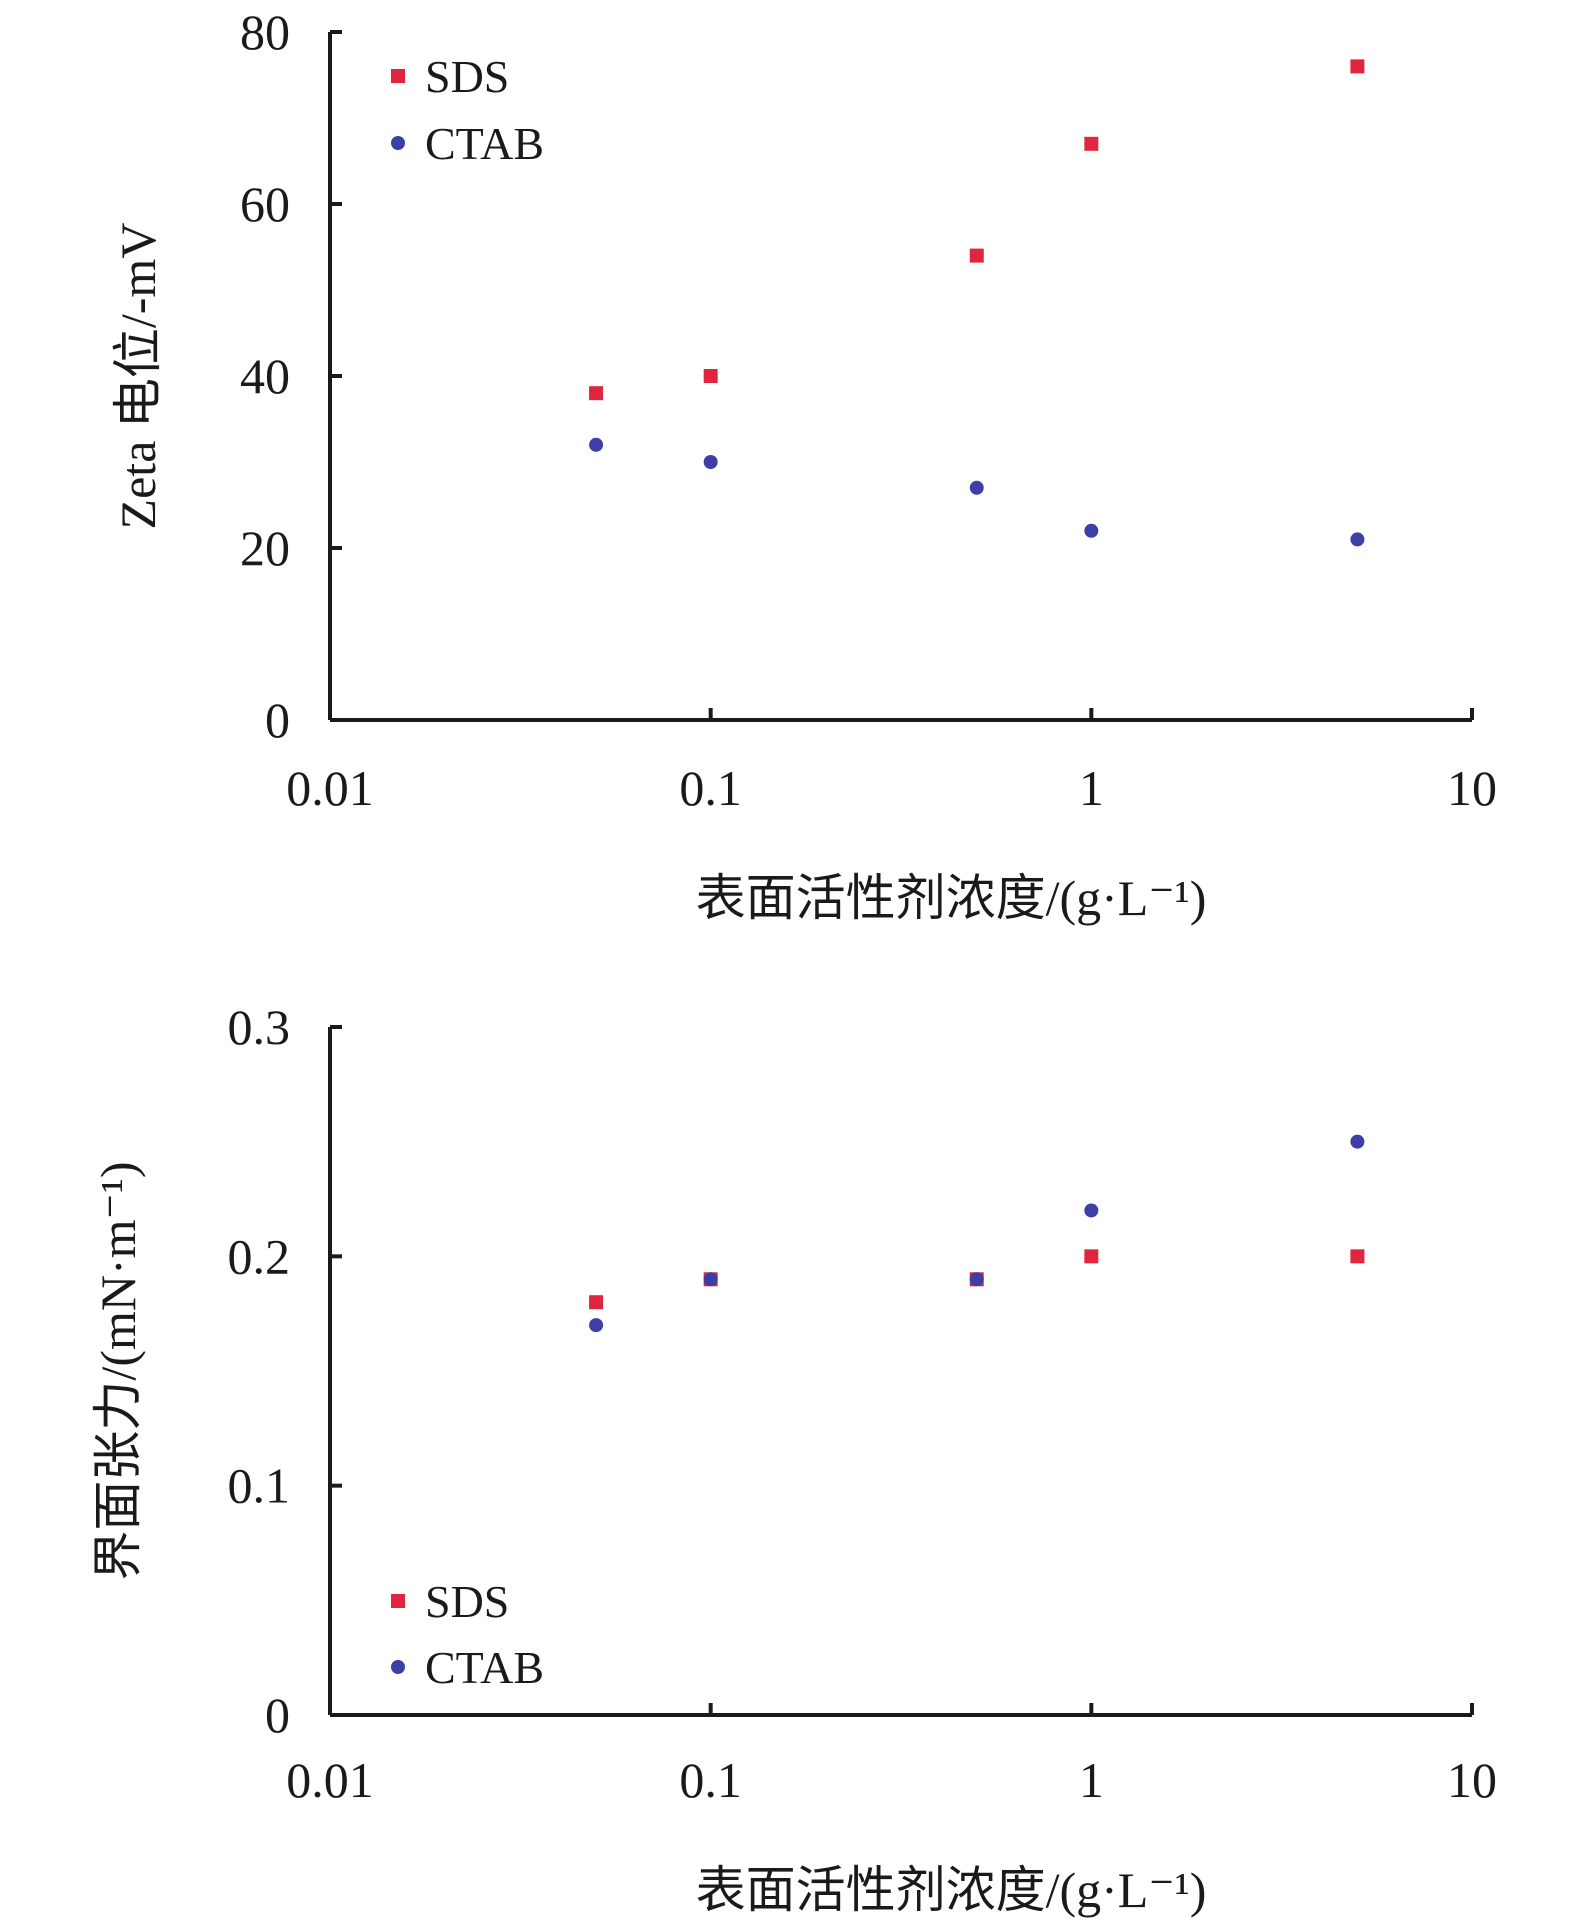 This screenshot has height=1923, width=1575. Describe the element at coordinates (259, 1256) in the screenshot. I see `y-tick-label: 0.2` at that location.